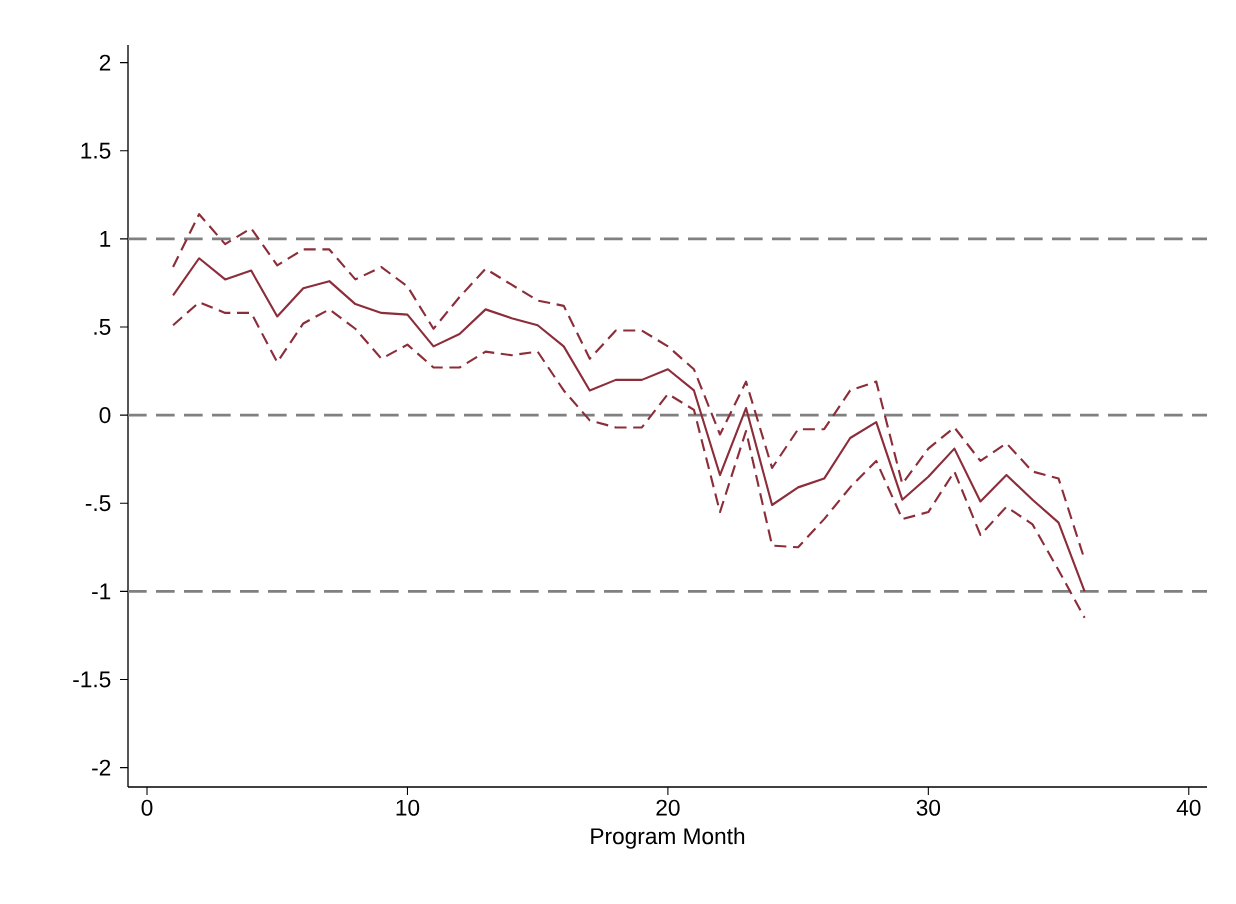 The image size is (1236, 904). Describe the element at coordinates (98, 503) in the screenshot. I see `y-tick-label: -.5` at that location.